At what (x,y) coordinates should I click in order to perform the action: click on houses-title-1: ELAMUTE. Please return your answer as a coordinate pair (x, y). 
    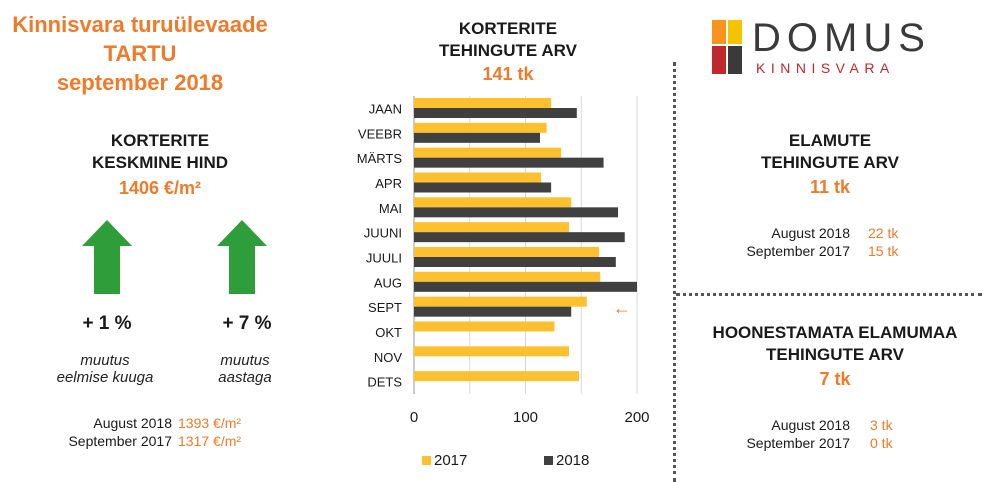
    Looking at the image, I should click on (830, 140).